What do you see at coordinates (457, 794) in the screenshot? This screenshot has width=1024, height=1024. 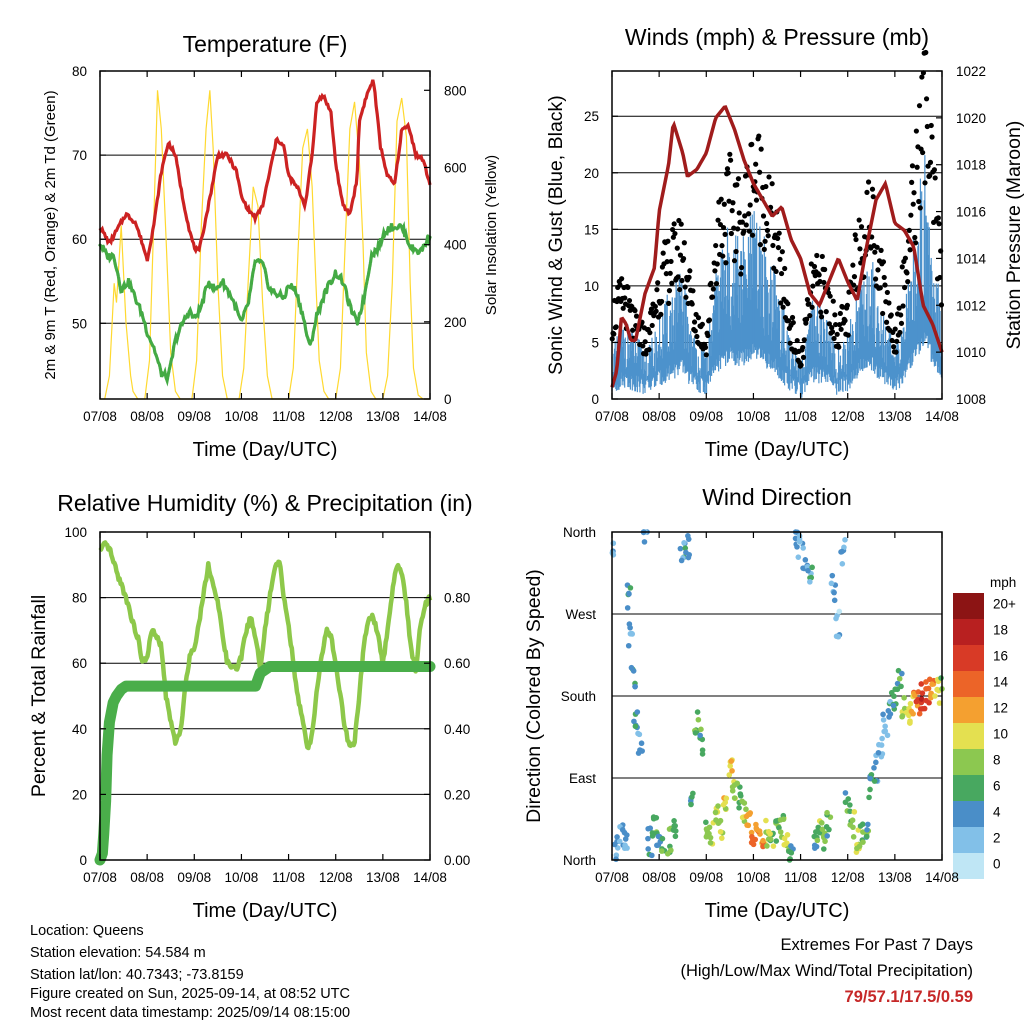 I see `y2-tick-label: 0.20` at bounding box center [457, 794].